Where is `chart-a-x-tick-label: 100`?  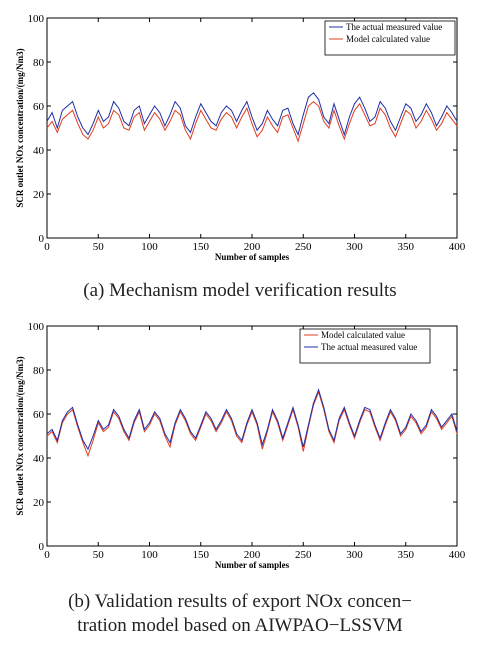
chart-a-x-tick-label: 100 is located at coordinates (149, 247).